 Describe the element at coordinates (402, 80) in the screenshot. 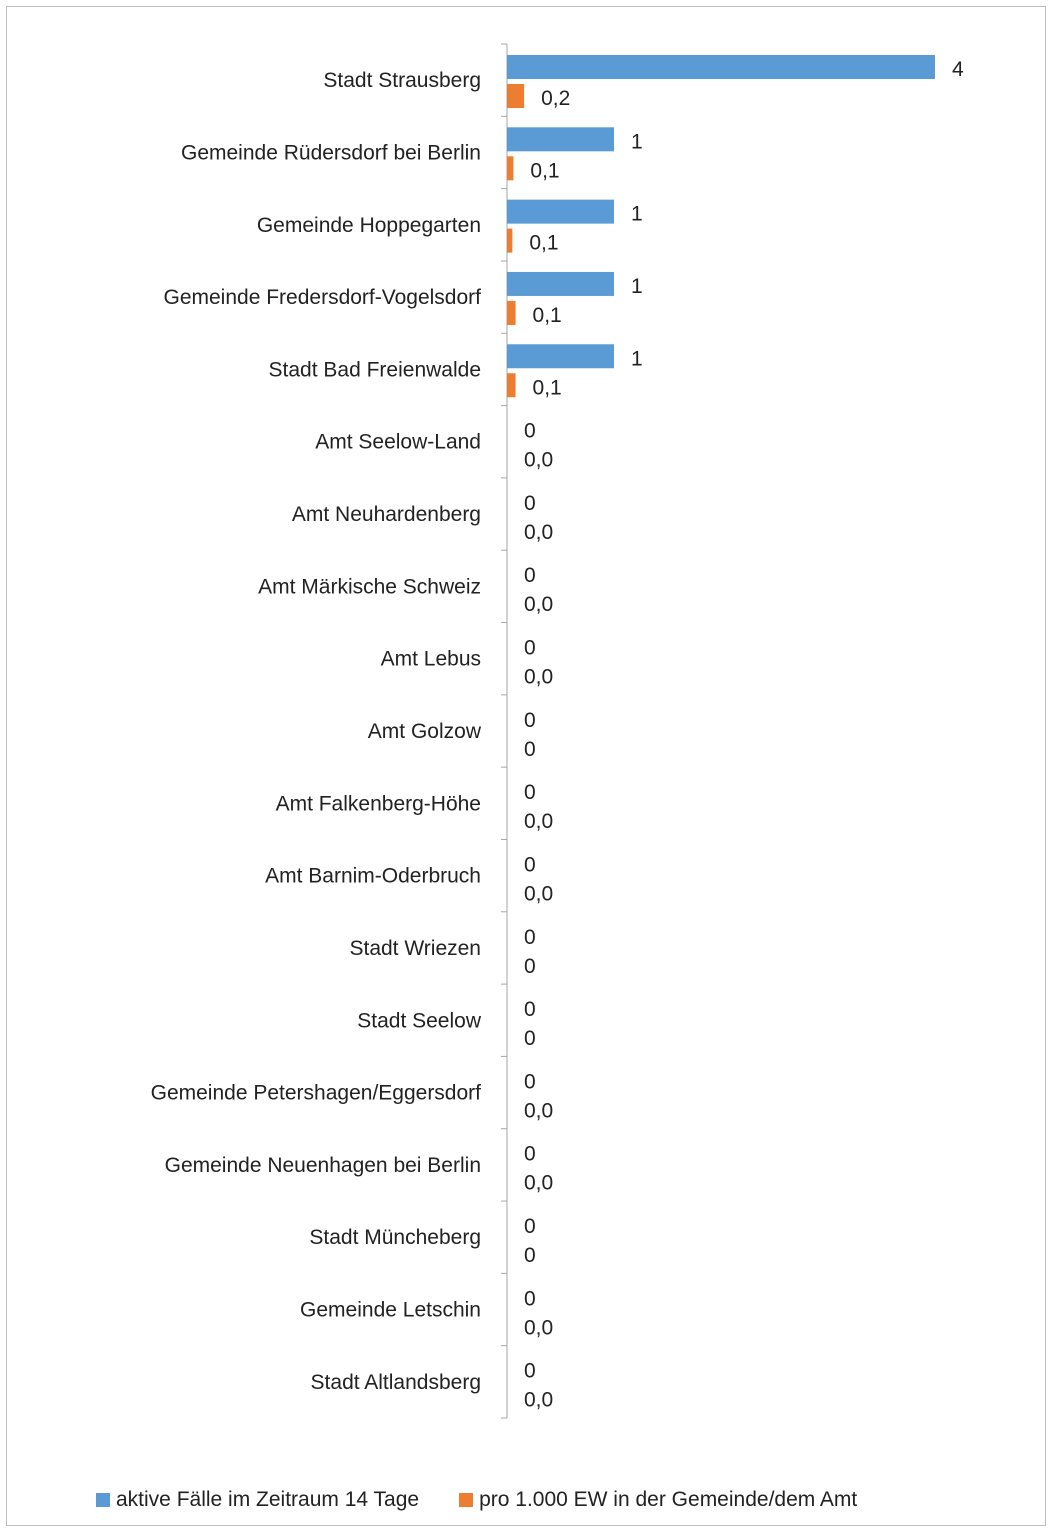

I see `category-label: Stadt Strausberg` at that location.